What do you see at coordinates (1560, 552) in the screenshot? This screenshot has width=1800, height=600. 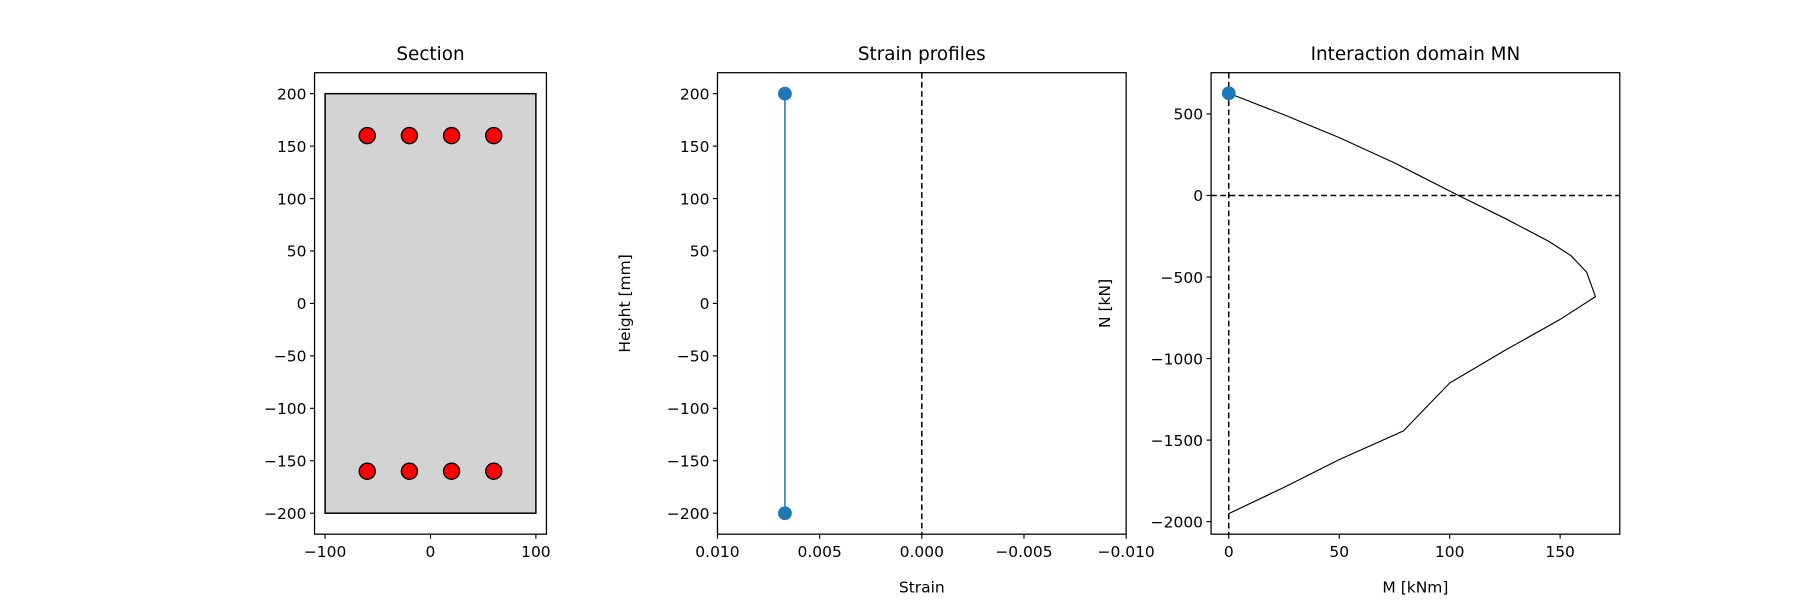 I see `x-tick-label: 150` at bounding box center [1560, 552].